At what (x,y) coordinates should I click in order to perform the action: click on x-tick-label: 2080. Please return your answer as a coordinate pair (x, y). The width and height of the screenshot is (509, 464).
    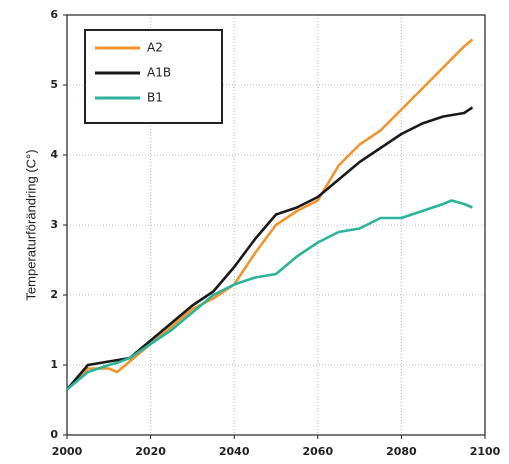
    Looking at the image, I should click on (401, 451).